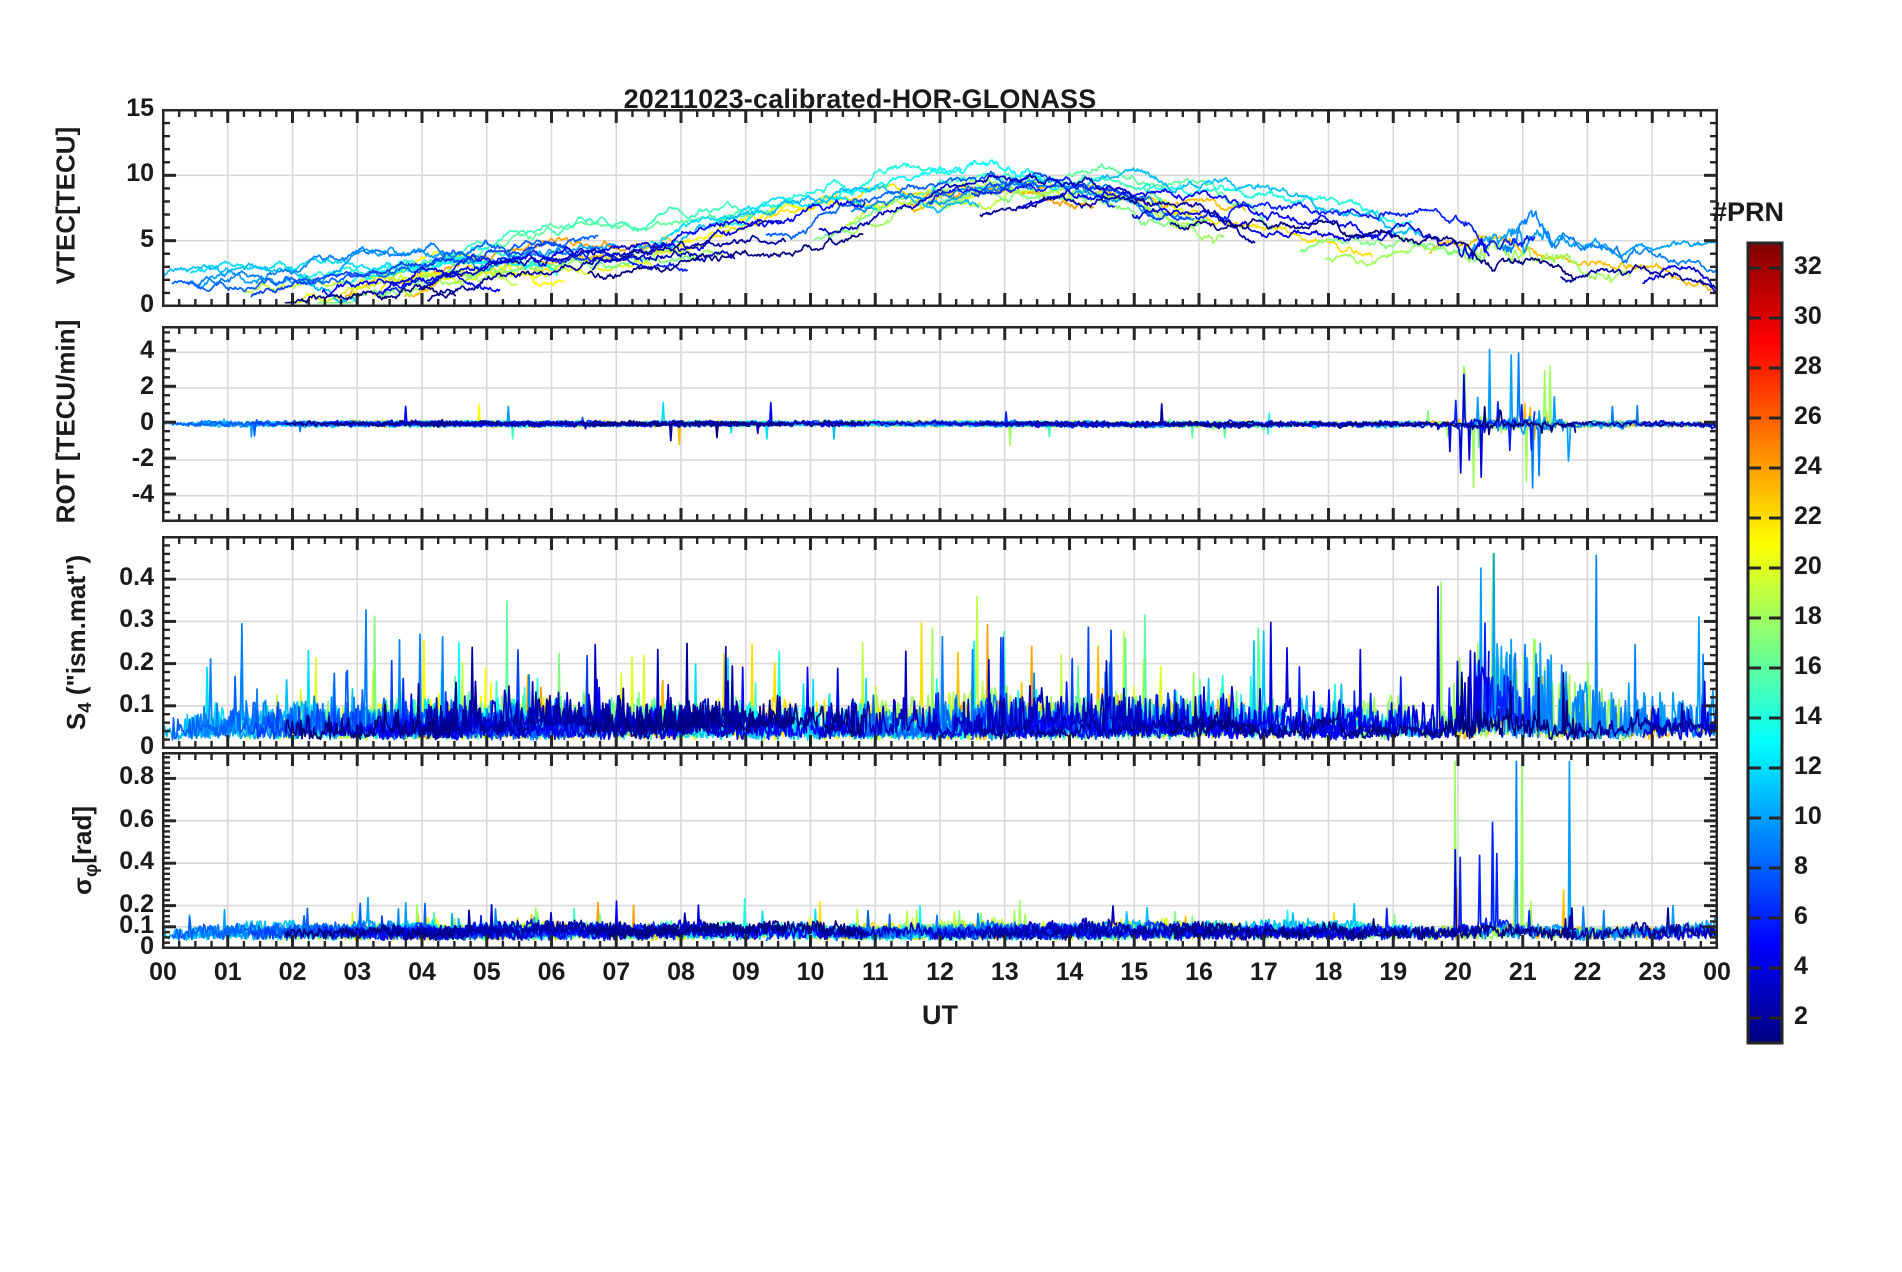 The image size is (1902, 1272). What do you see at coordinates (1765, 643) in the screenshot?
I see `colorbar-gradient` at bounding box center [1765, 643].